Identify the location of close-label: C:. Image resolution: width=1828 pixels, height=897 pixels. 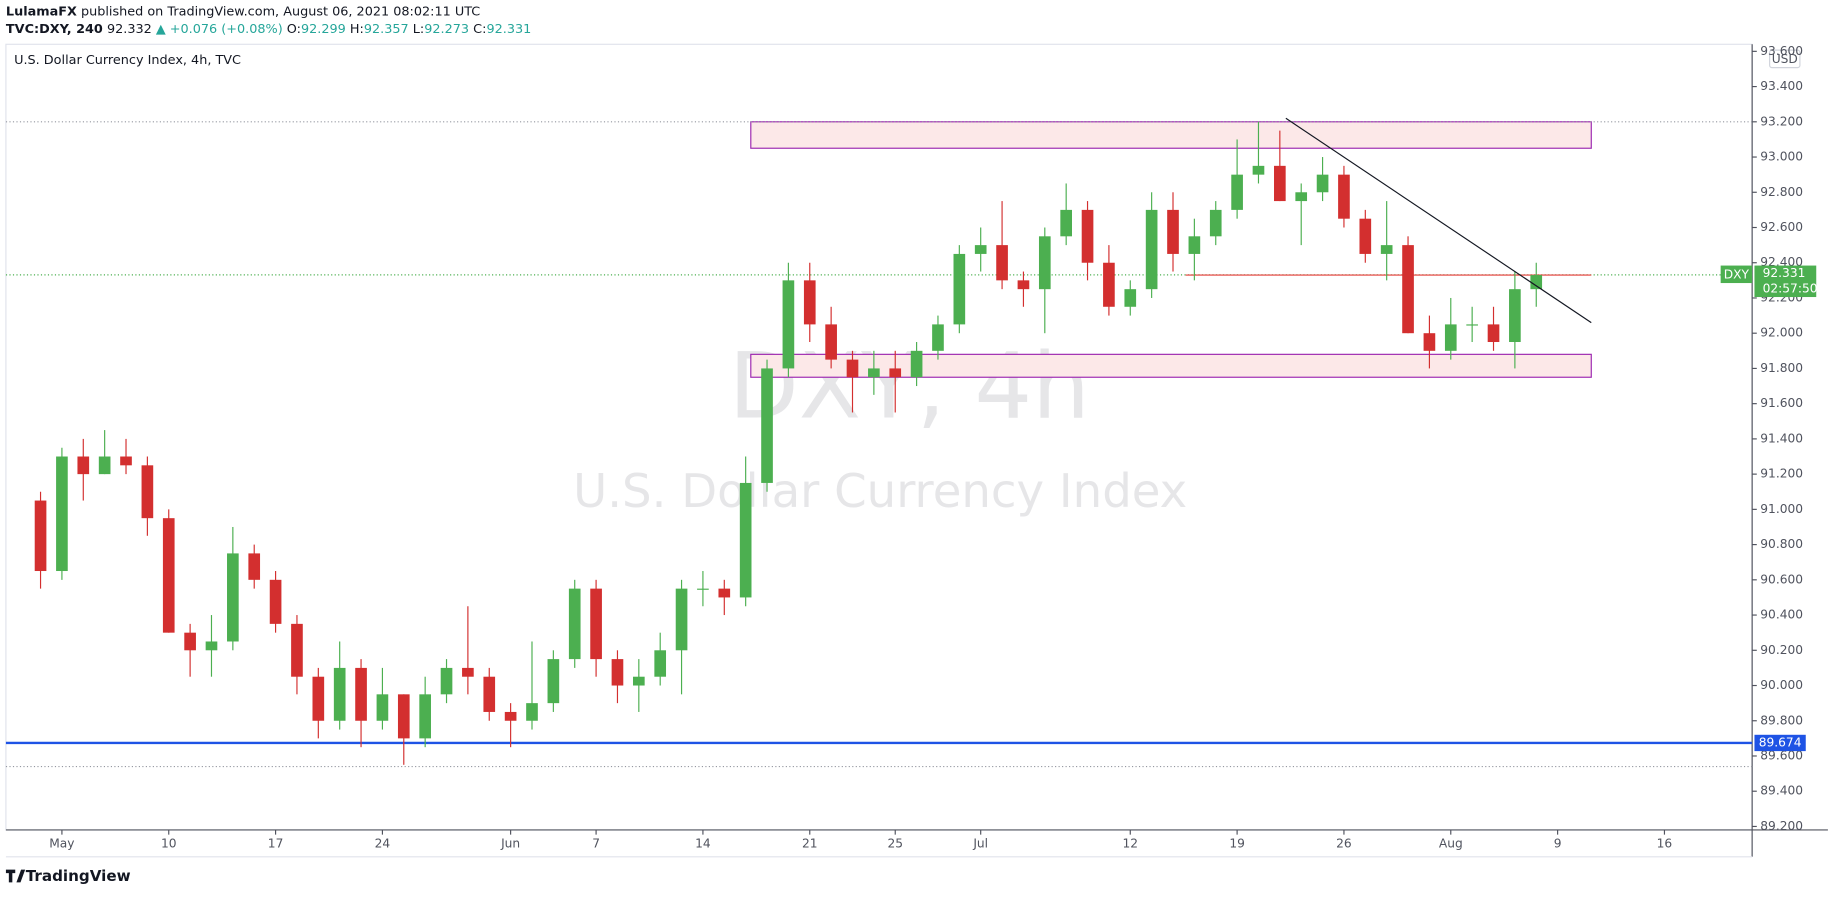
(479, 29).